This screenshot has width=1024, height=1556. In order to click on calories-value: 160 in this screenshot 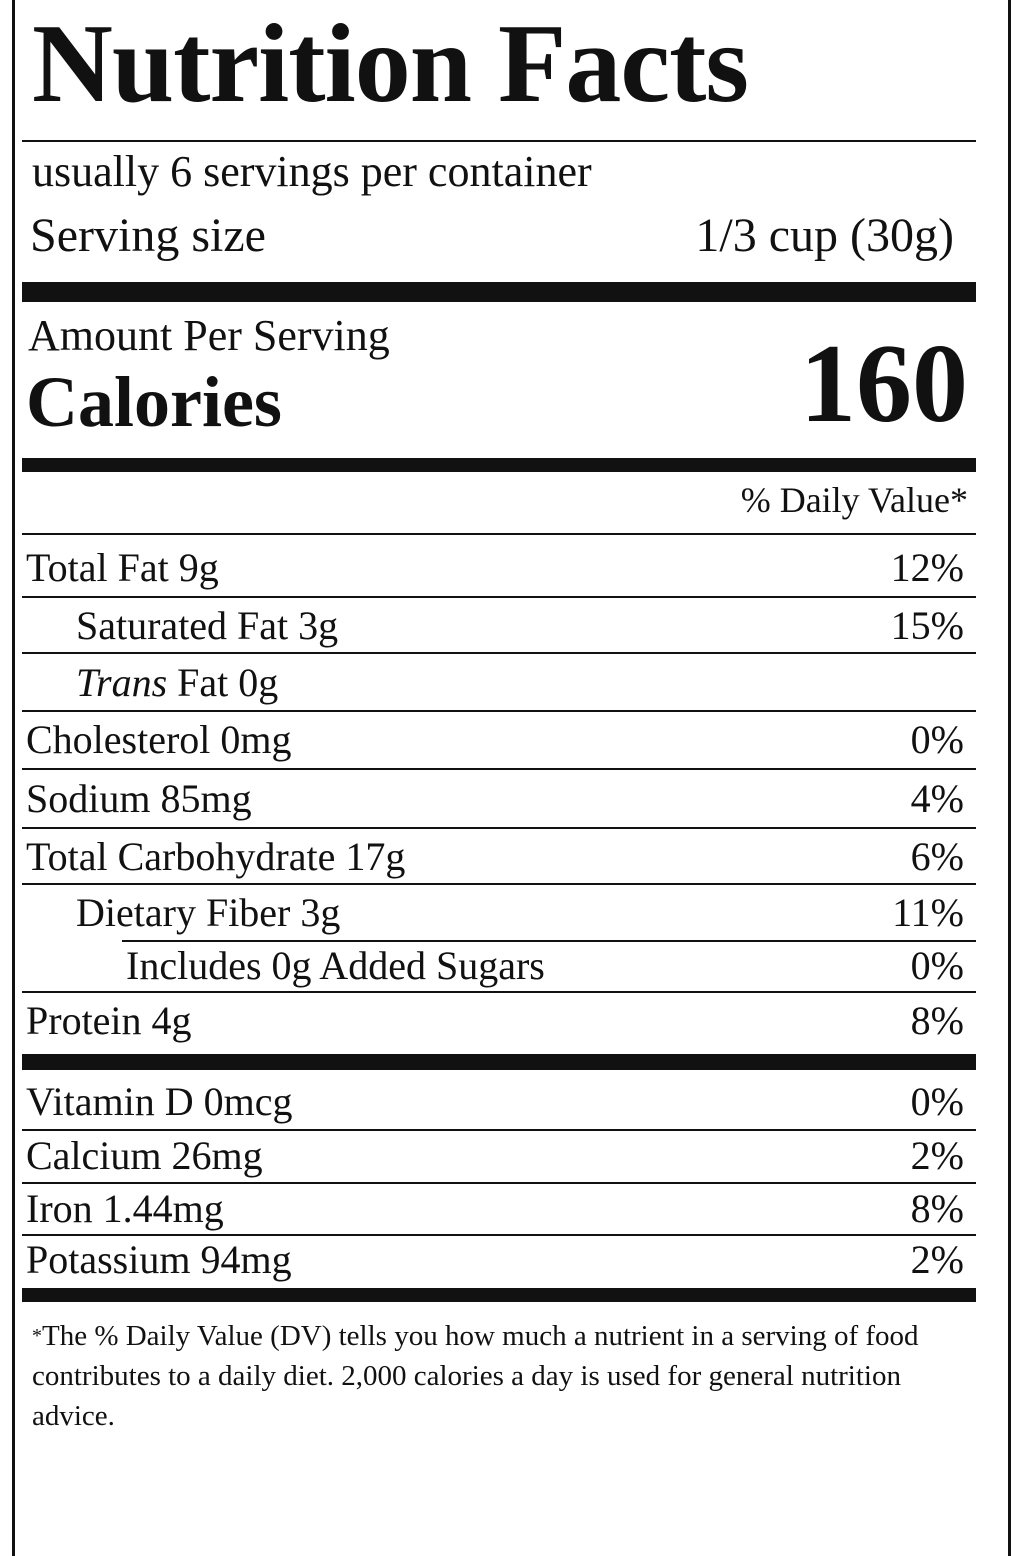, I will do `click(884, 384)`.